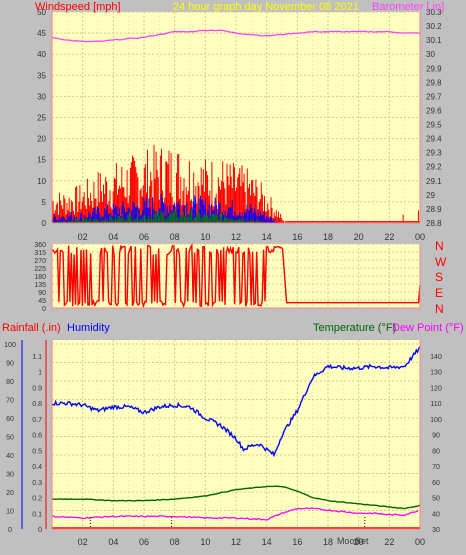  What do you see at coordinates (436, 420) in the screenshot?
I see `temperature-axis-tick-label: 100` at bounding box center [436, 420].